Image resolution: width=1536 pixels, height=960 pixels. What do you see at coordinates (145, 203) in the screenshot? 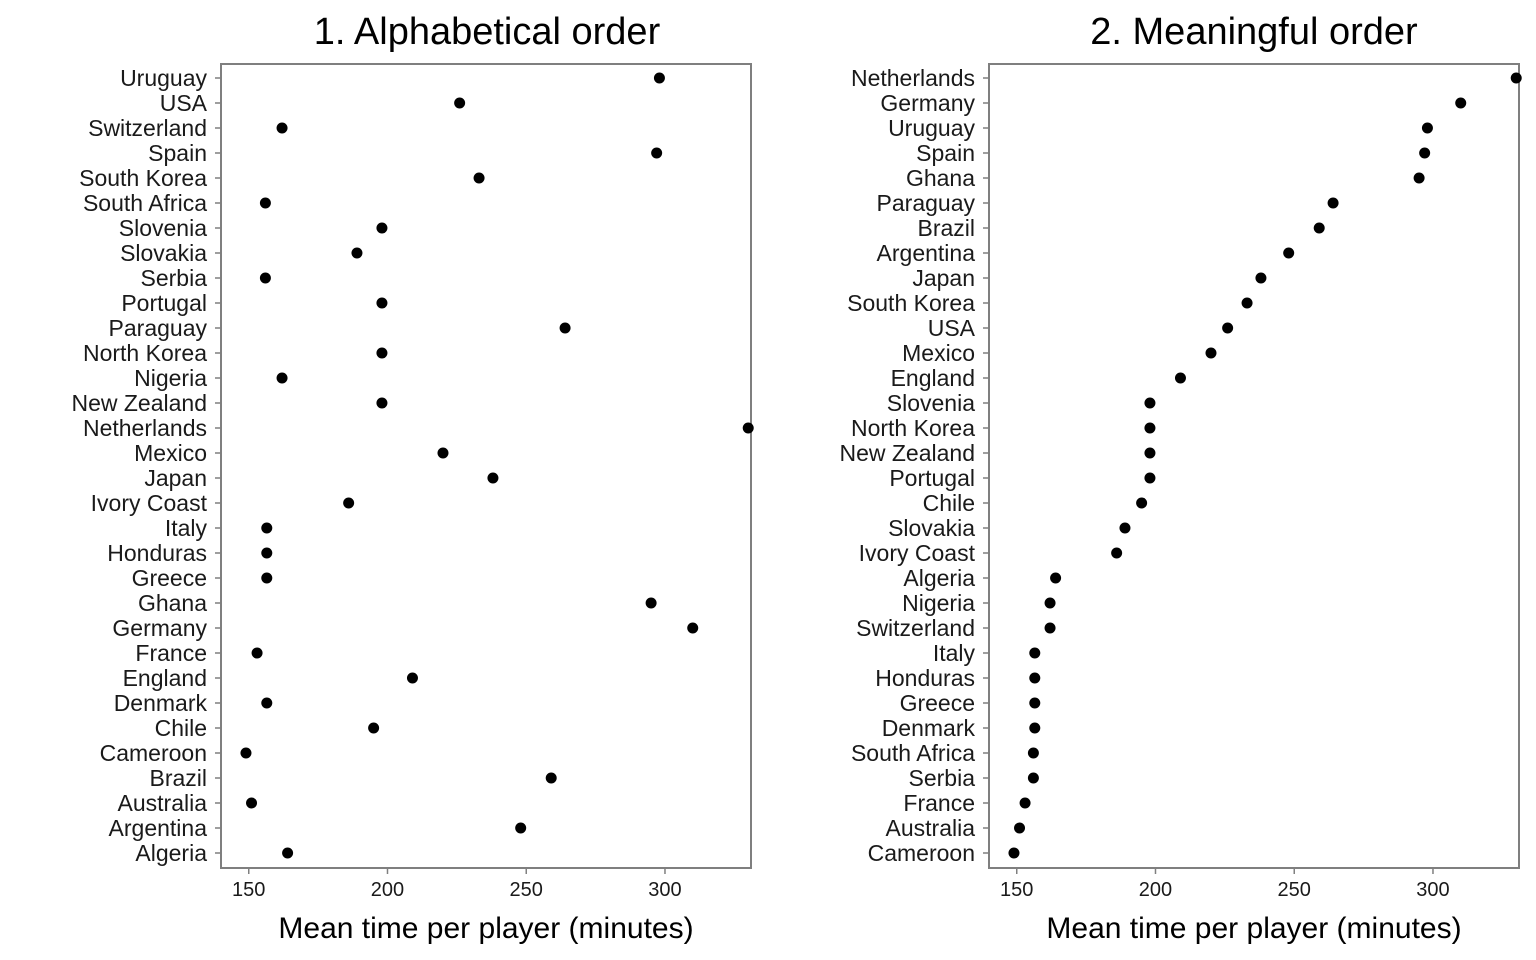
I see `y-tick-label: South Africa` at bounding box center [145, 203].